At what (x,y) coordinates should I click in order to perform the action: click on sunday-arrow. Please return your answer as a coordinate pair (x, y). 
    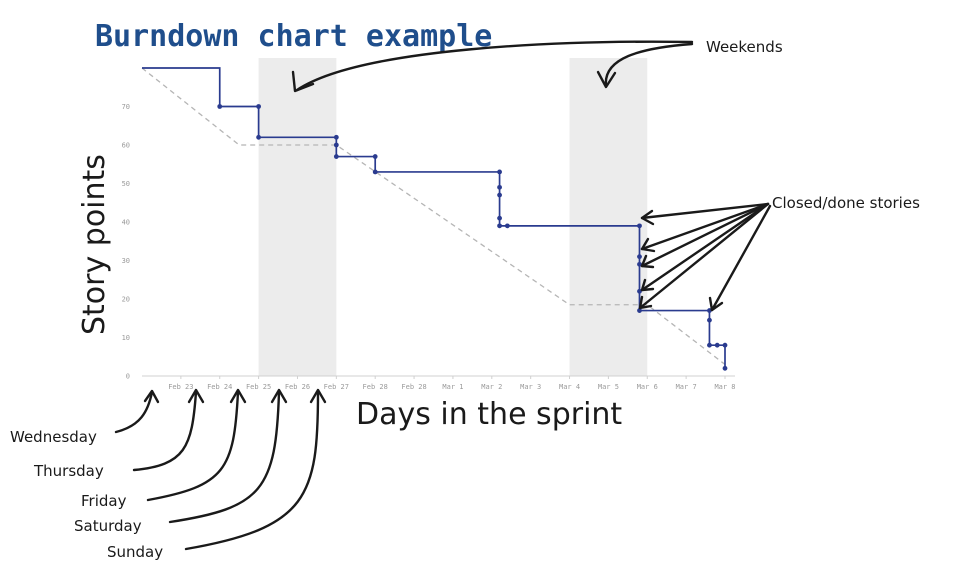
    Looking at the image, I should click on (252, 470).